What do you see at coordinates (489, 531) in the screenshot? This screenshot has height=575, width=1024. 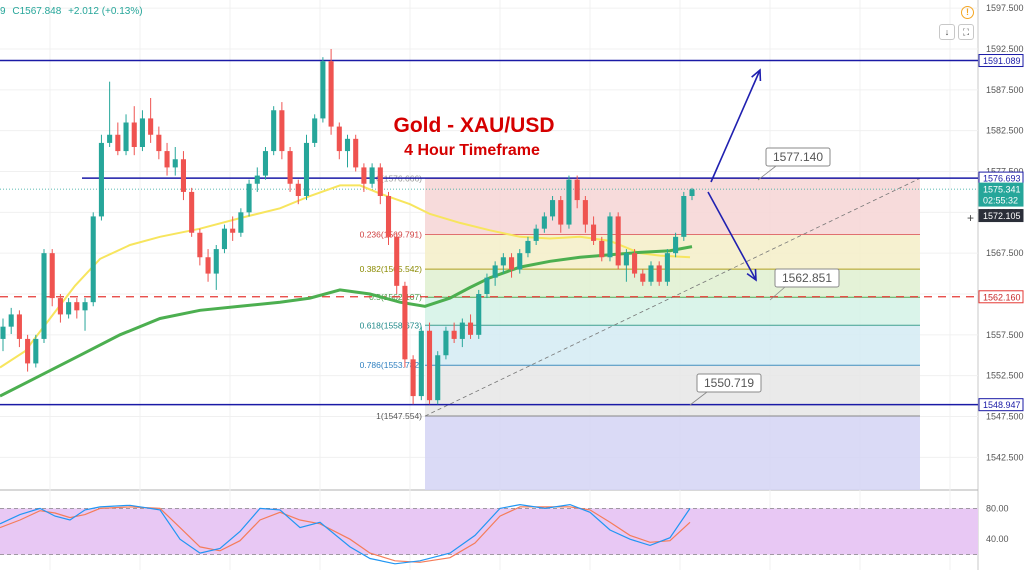 I see `stochastic-band` at bounding box center [489, 531].